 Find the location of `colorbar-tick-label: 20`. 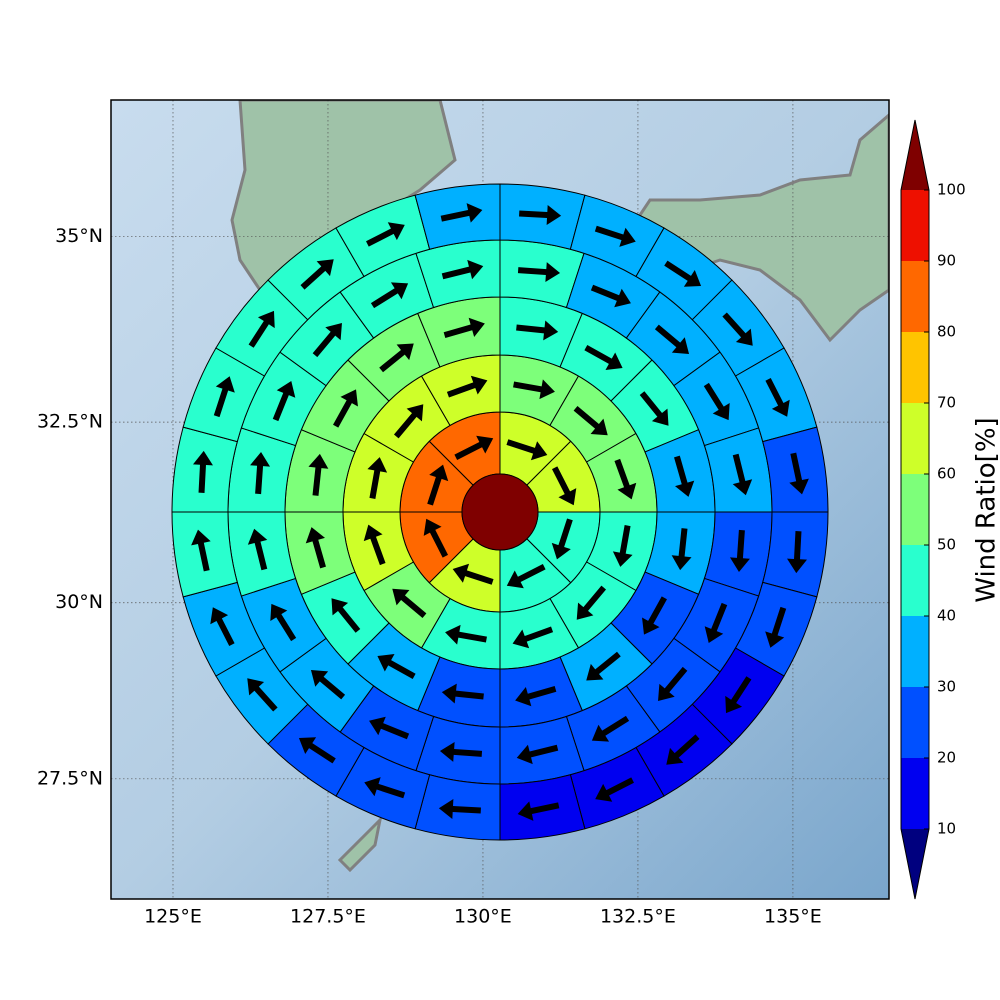

colorbar-tick-label: 20 is located at coordinates (946, 758).